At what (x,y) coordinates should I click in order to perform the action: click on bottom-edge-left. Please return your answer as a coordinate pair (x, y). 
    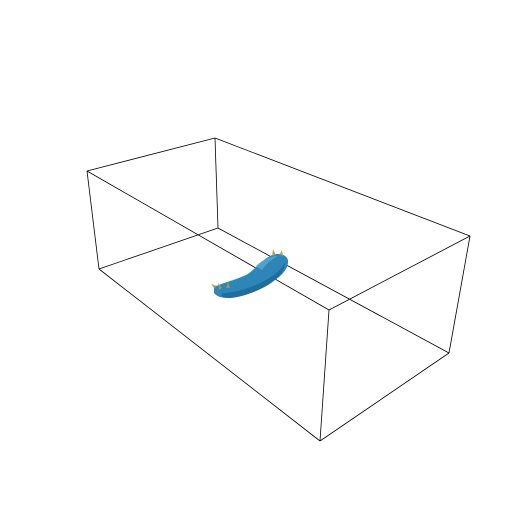
    Looking at the image, I should click on (209, 355).